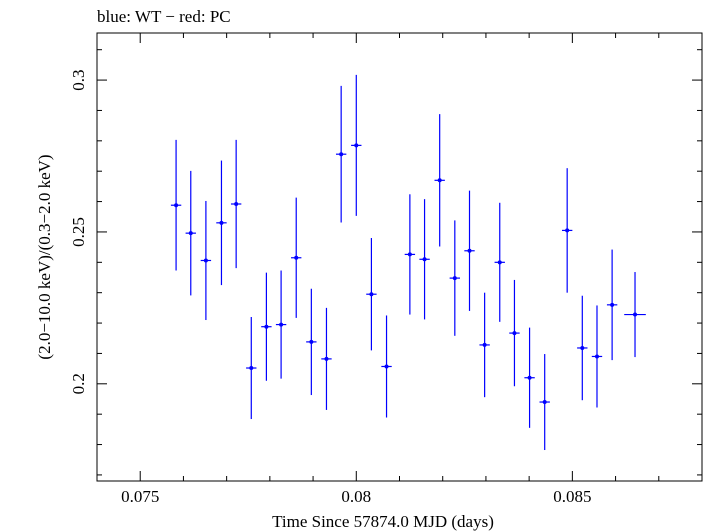 The height and width of the screenshot is (532, 705). I want to click on chart-title: blue: WT − red: PC, so click(164, 16).